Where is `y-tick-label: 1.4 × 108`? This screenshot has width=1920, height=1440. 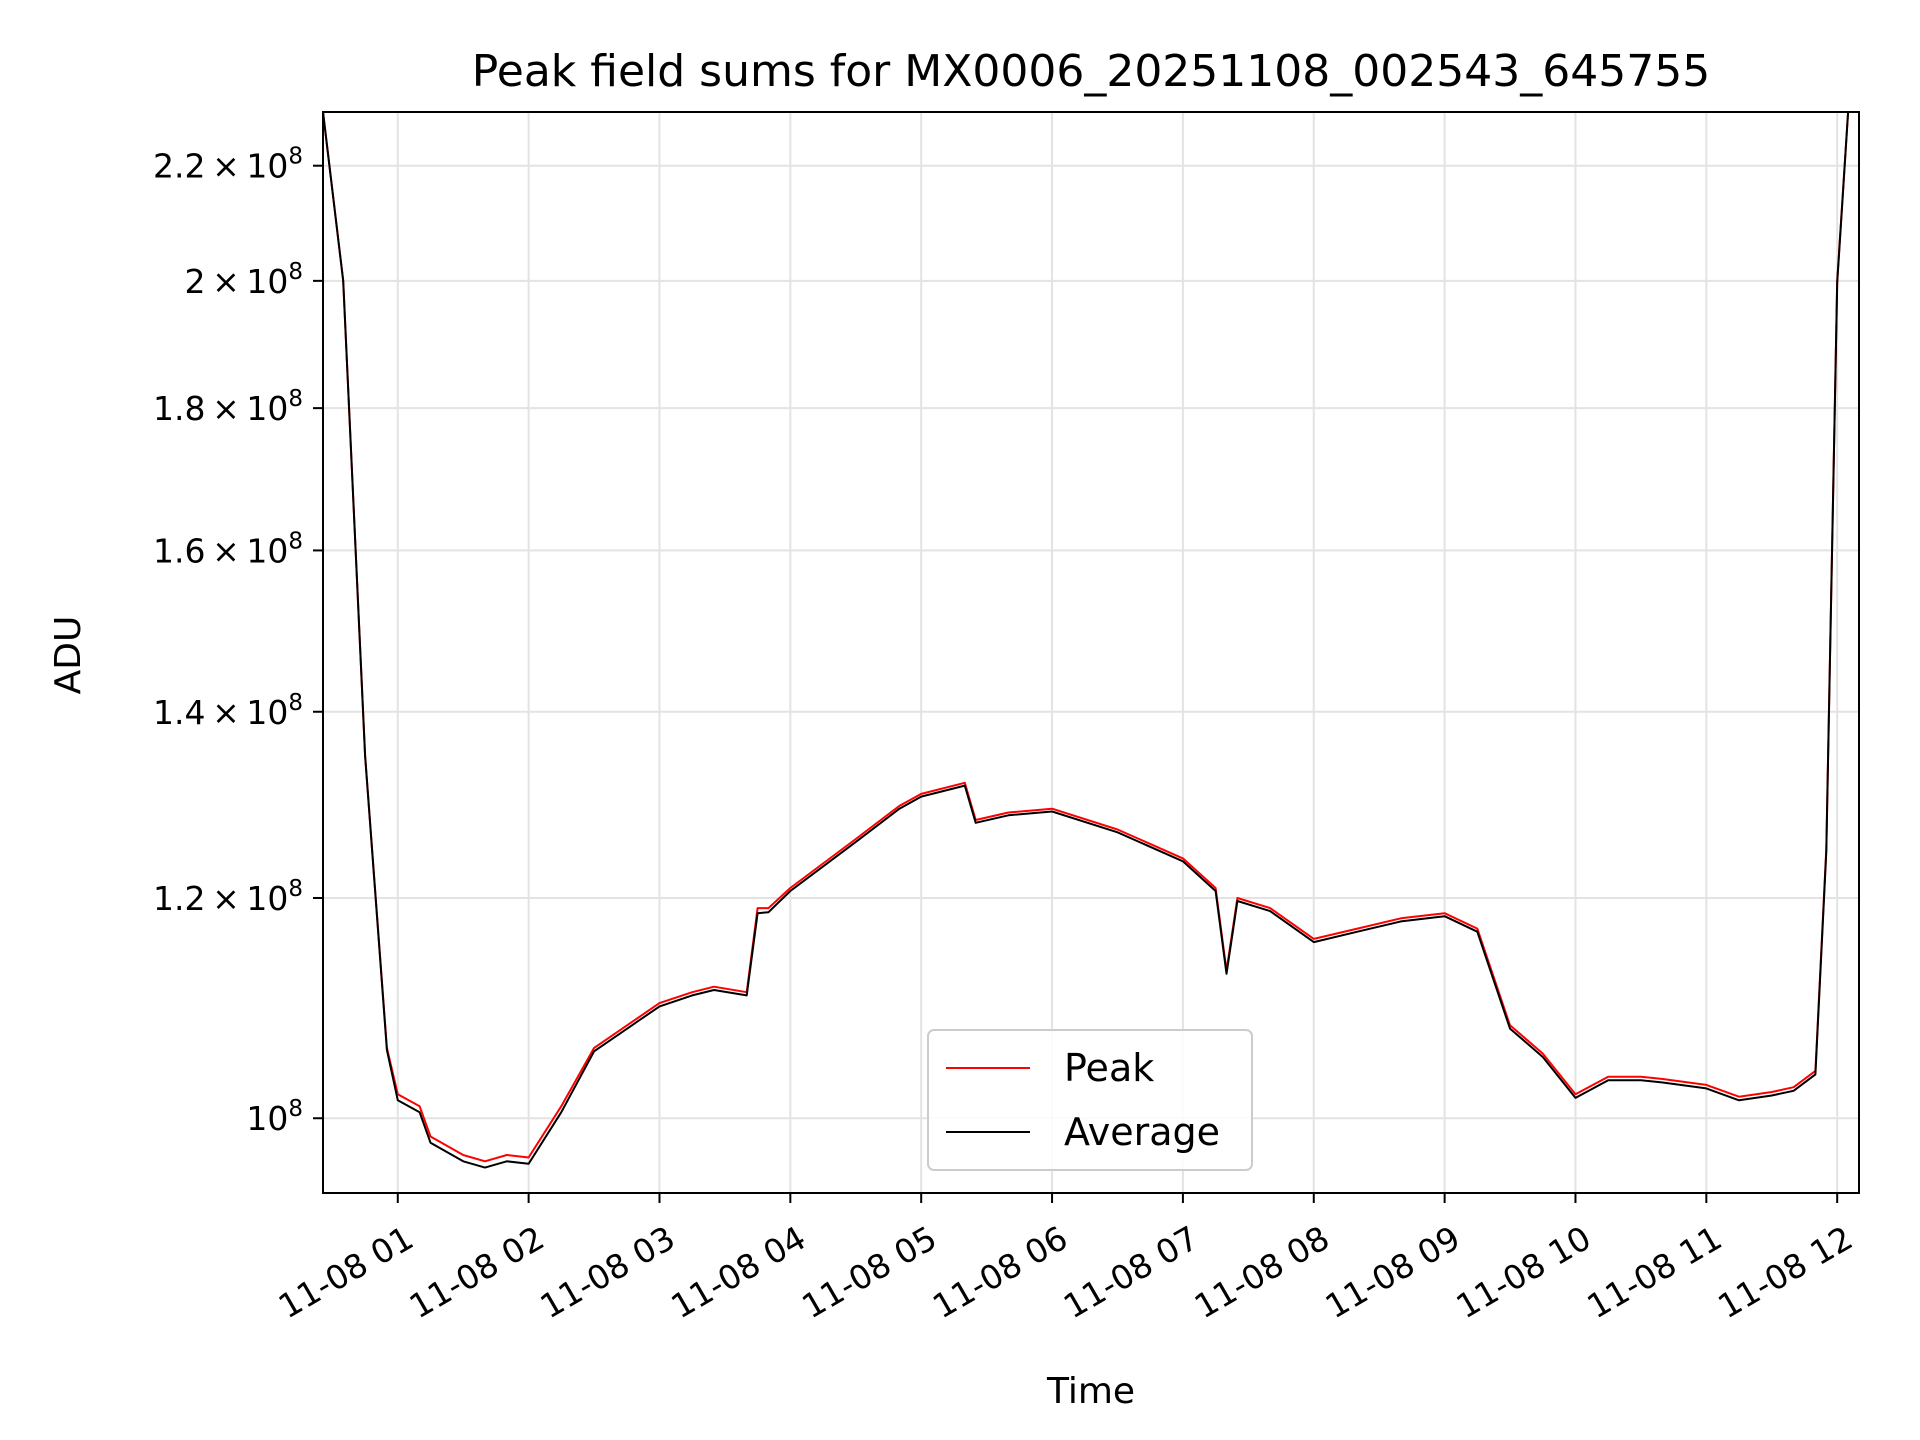 y-tick-label: 1.4 × 108 is located at coordinates (228, 711).